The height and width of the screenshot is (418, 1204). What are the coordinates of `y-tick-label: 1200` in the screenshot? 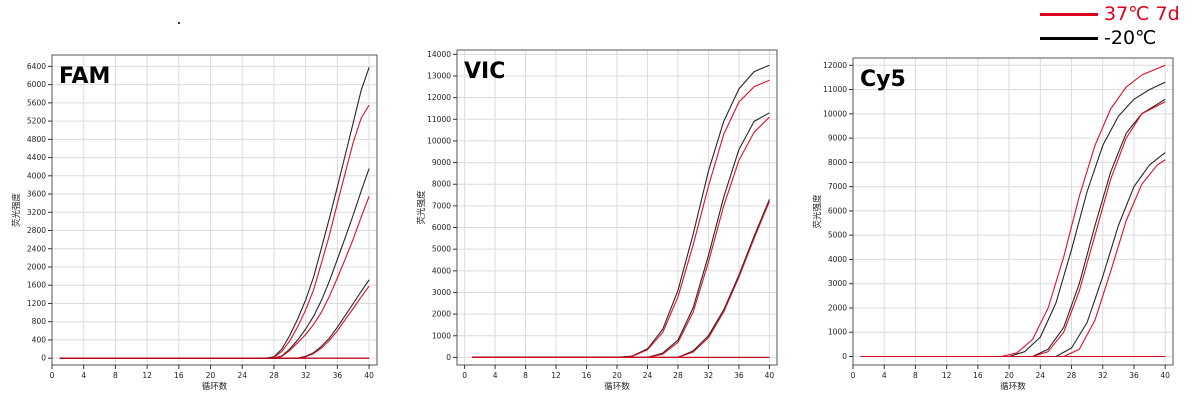 It's located at (36, 303).